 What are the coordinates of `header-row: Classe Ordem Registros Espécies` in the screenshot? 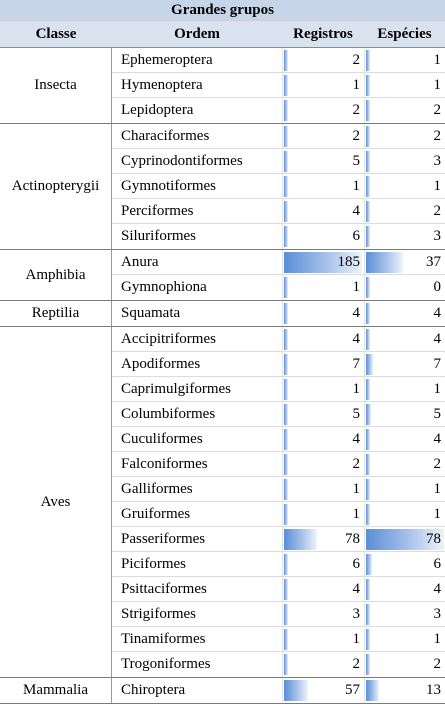 It's located at (222, 34).